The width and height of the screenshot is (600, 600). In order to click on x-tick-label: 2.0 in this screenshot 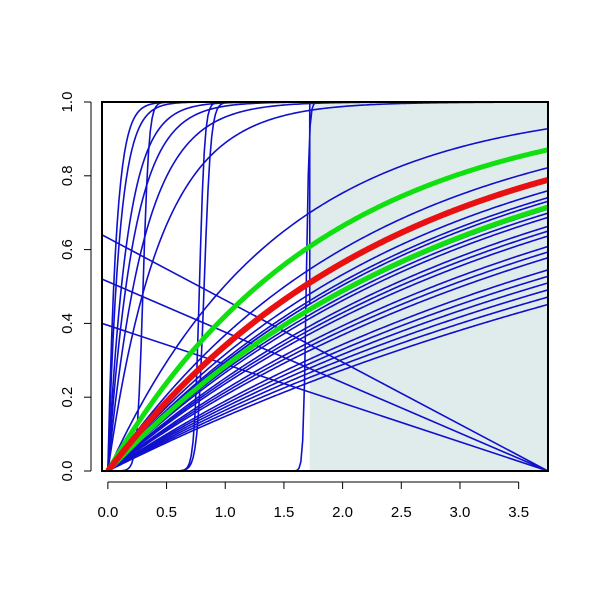, I will do `click(342, 512)`.